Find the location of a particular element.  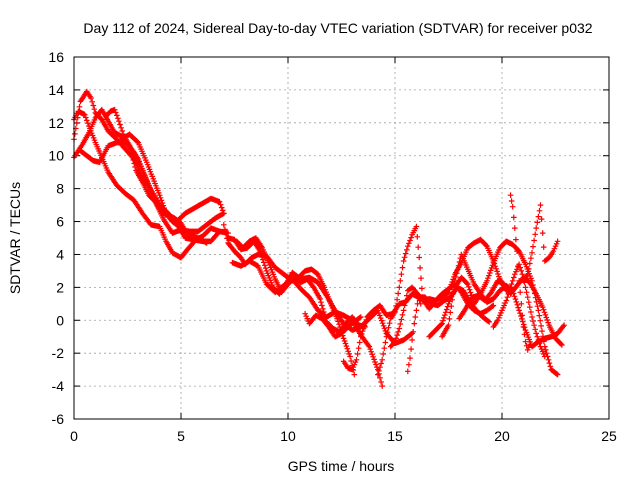

x-tick-label: 25 is located at coordinates (609, 436).